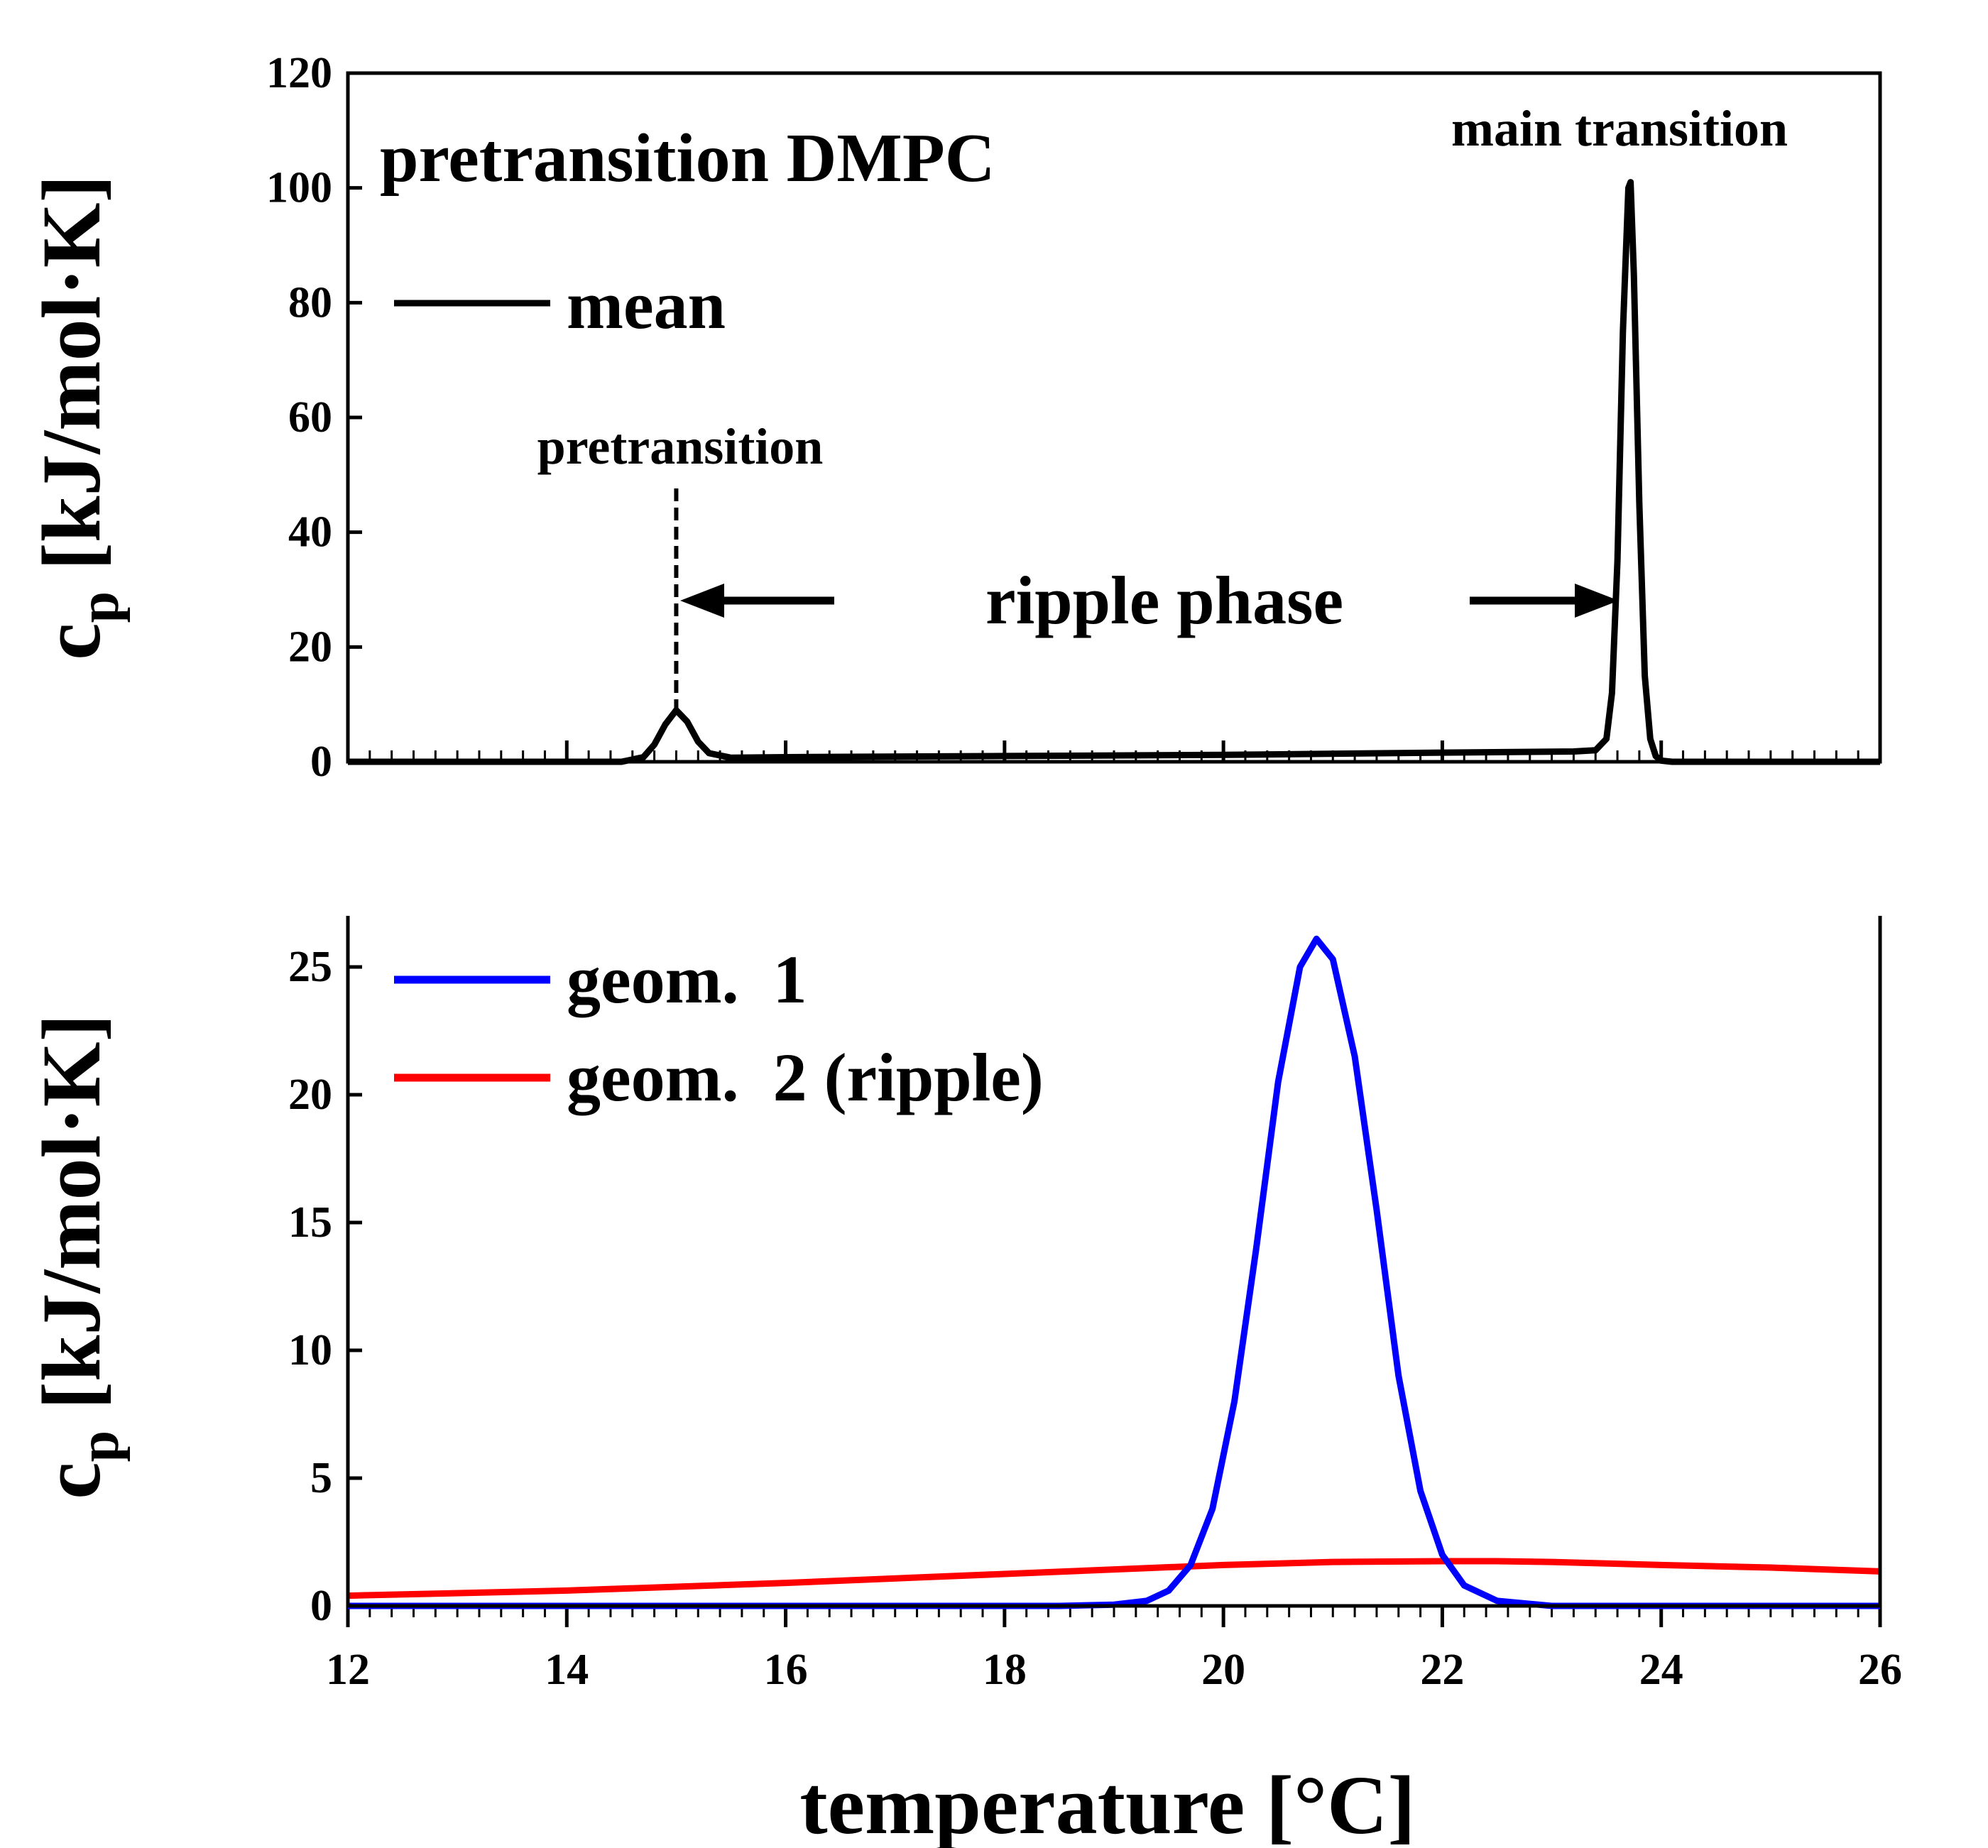  I want to click on top-y-axis-title-main: c, so click(71, 641).